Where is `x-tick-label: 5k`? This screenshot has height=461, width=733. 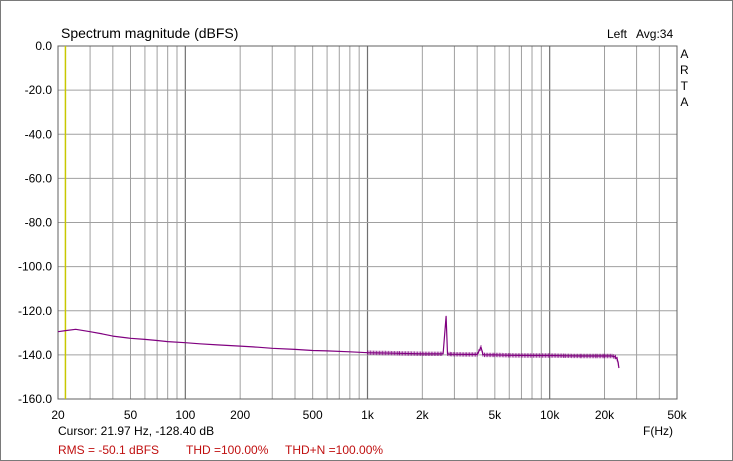 x-tick-label: 5k is located at coordinates (495, 415).